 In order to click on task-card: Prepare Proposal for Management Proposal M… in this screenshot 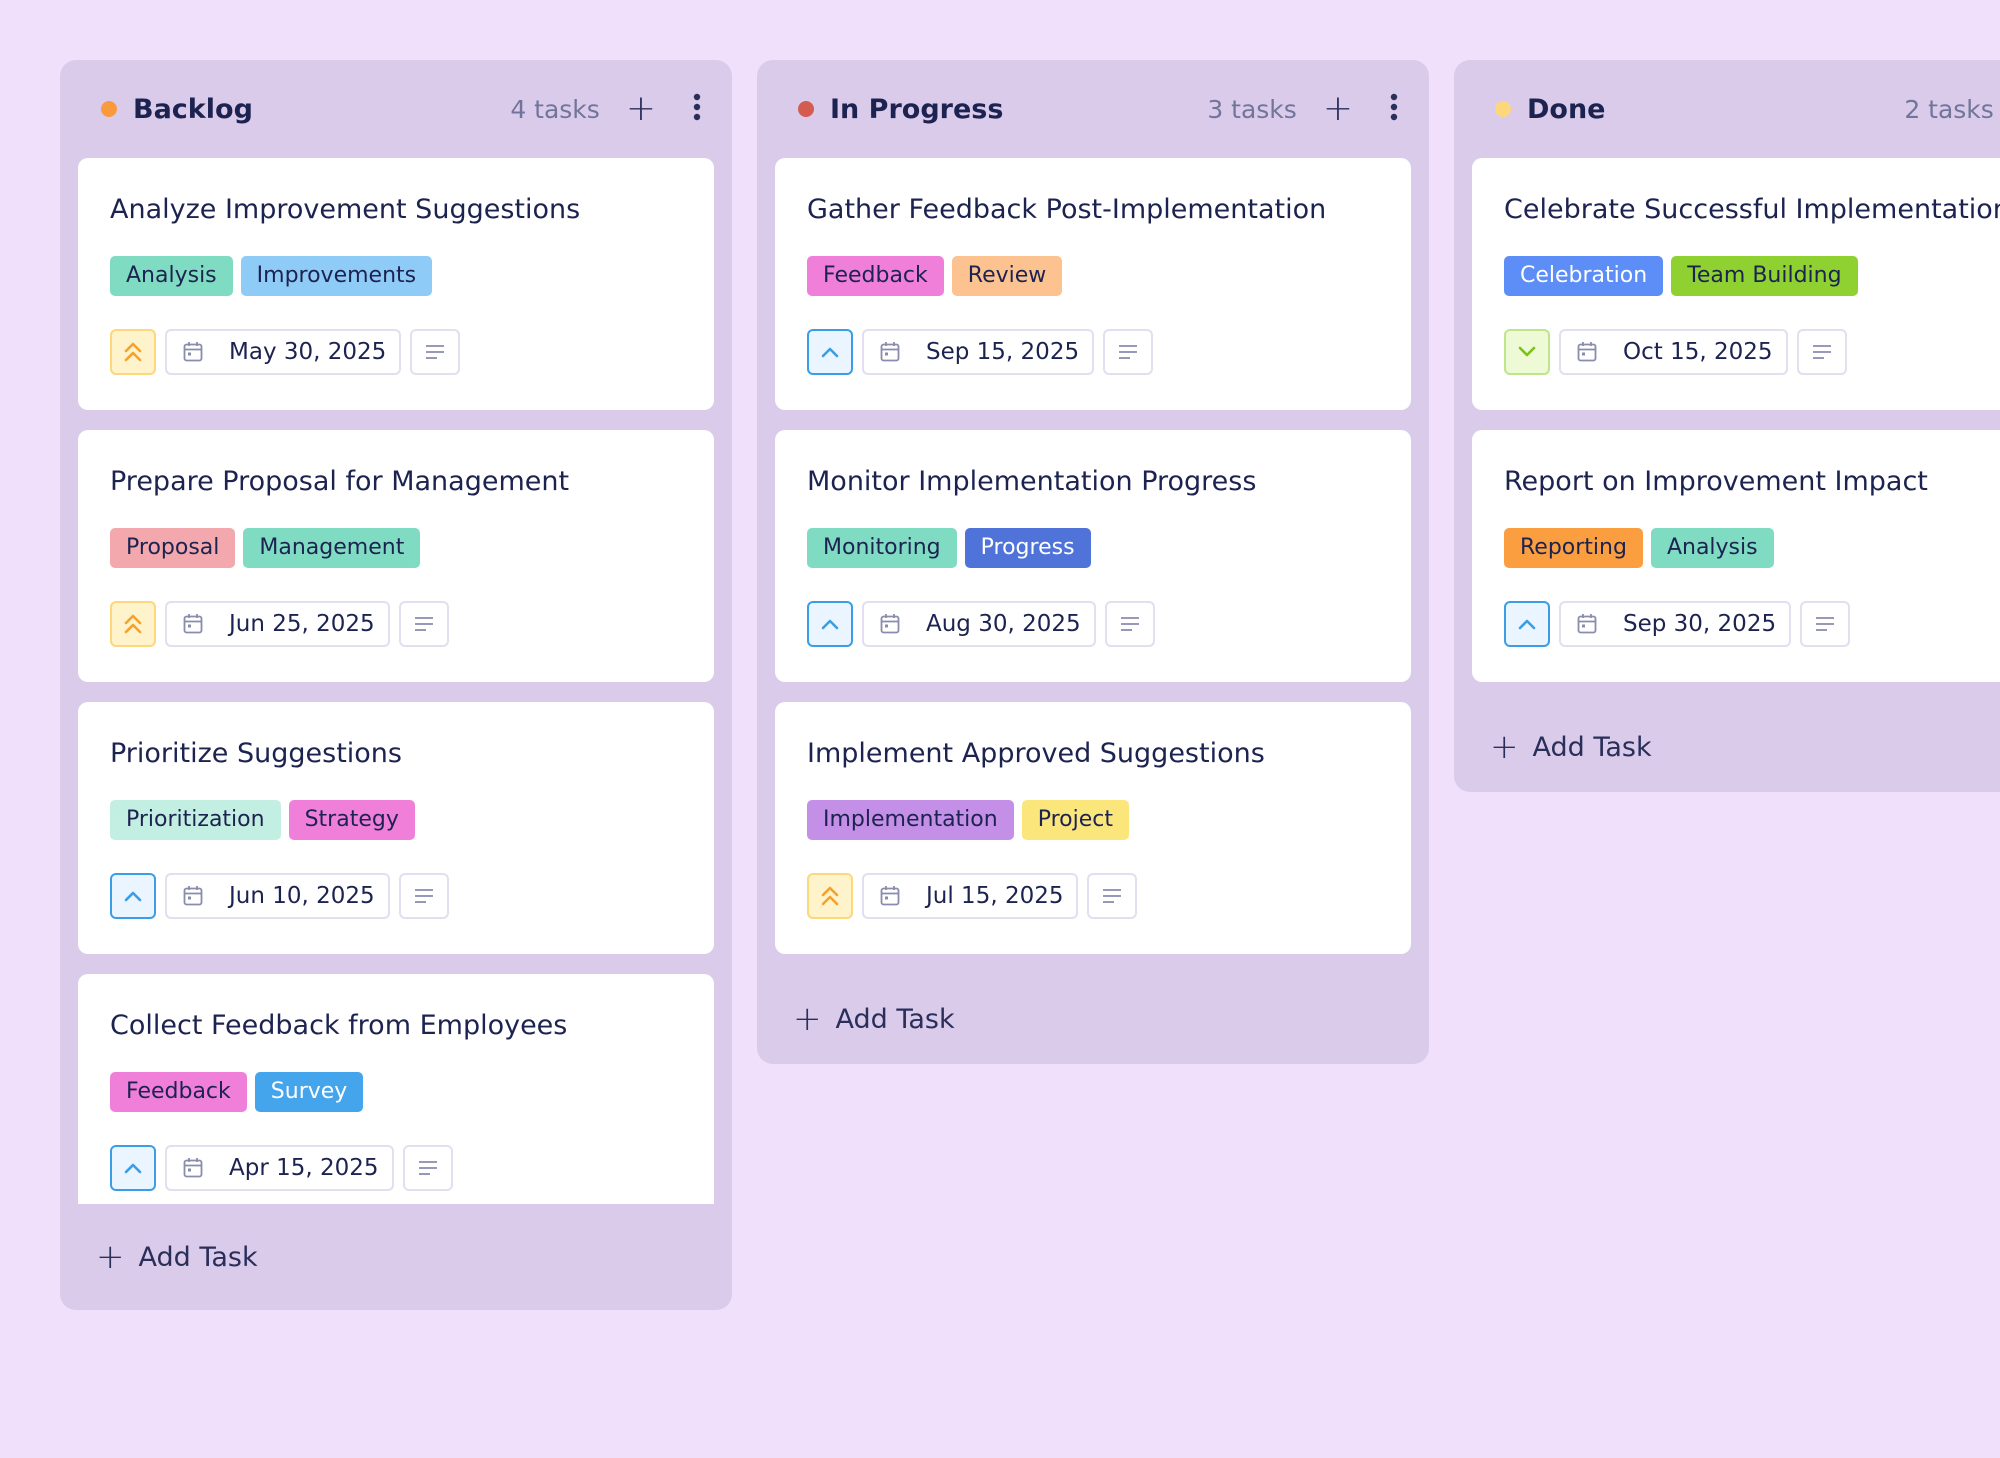, I will do `click(396, 556)`.